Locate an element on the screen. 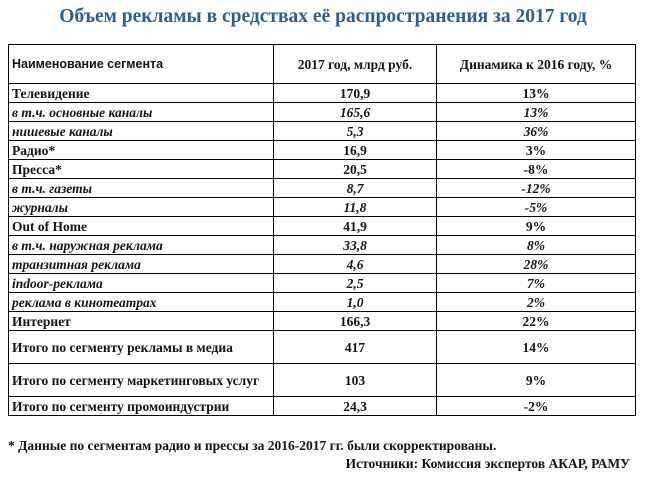 The width and height of the screenshot is (646, 478). table-row: indoor-реклама 2,5 7% is located at coordinates (322, 283).